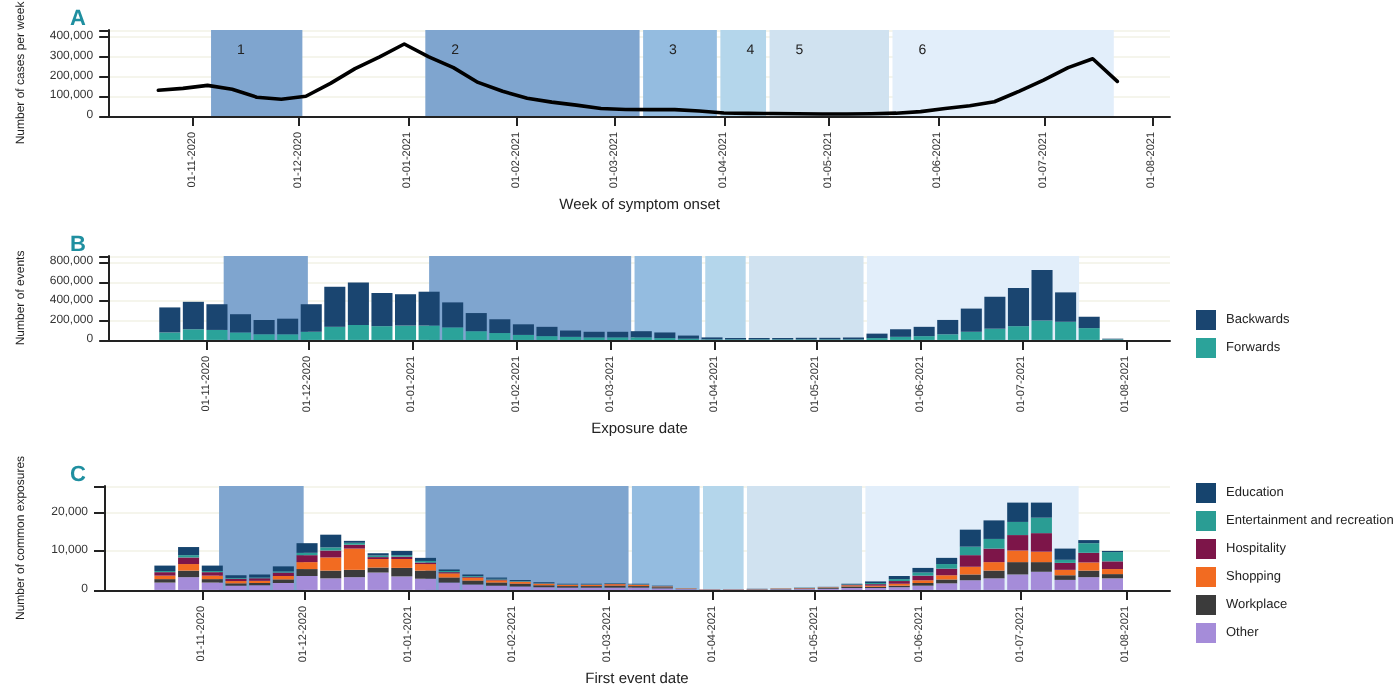  Describe the element at coordinates (78, 475) in the screenshot. I see `chart-title: C` at that location.